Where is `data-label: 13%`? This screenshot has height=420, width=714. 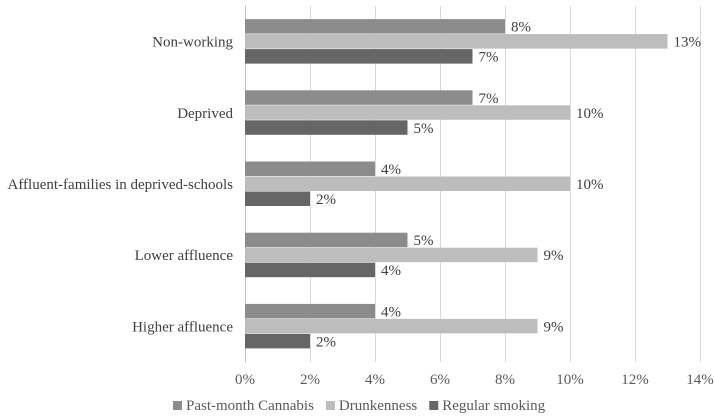
data-label: 13% is located at coordinates (688, 43).